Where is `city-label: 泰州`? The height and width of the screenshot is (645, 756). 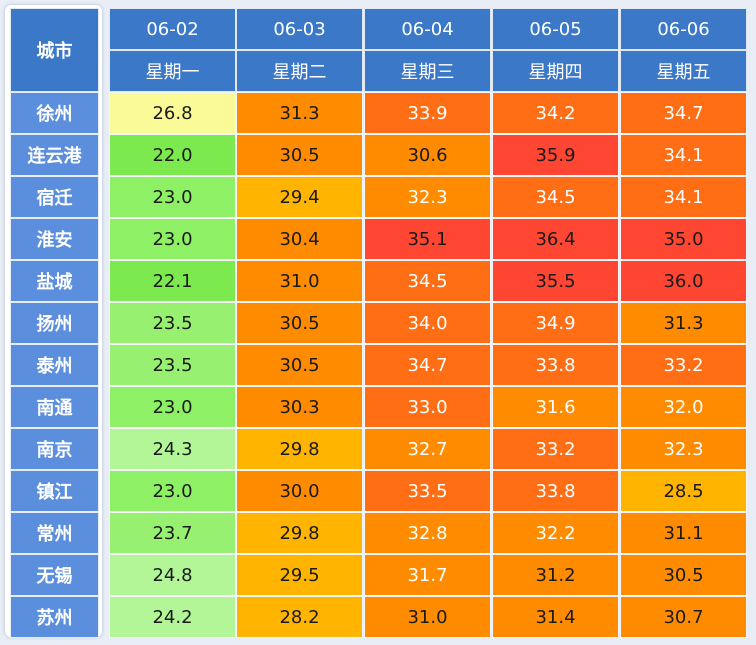
city-label: 泰州 is located at coordinates (54, 365).